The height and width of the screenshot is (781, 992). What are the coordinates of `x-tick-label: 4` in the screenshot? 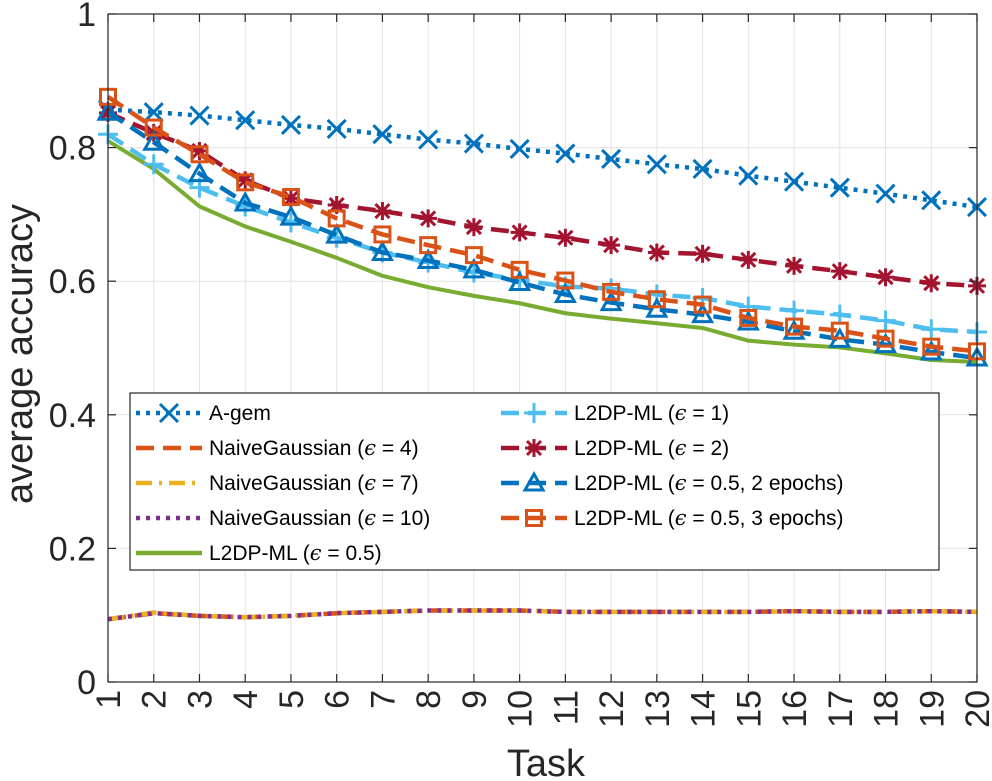 It's located at (246, 699).